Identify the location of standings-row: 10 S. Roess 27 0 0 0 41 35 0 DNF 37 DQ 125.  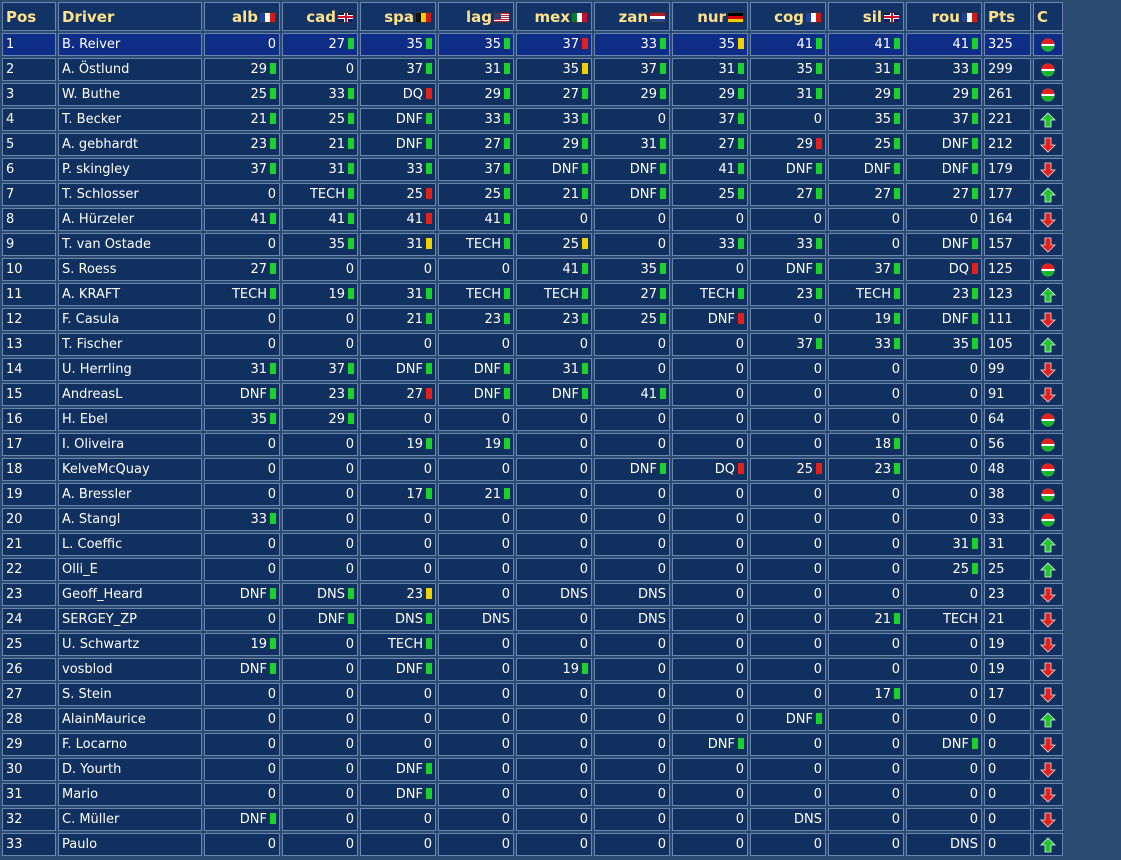
(532, 269).